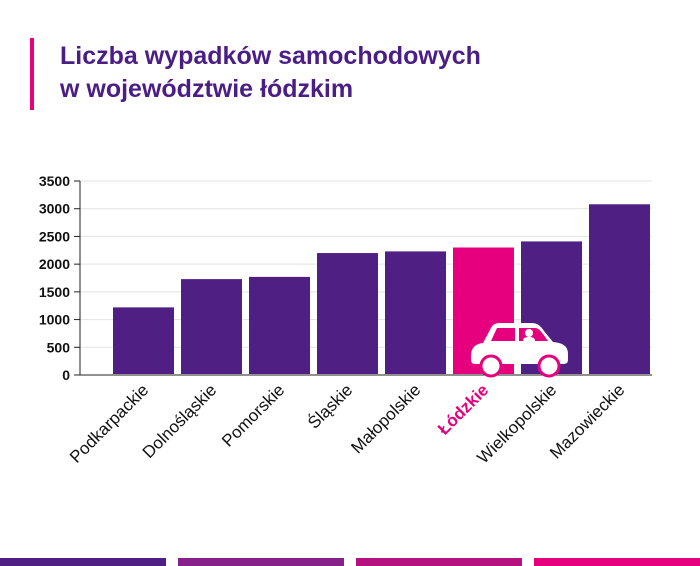 Image resolution: width=700 pixels, height=566 pixels. What do you see at coordinates (54, 292) in the screenshot?
I see `y-tick-label: 1500` at bounding box center [54, 292].